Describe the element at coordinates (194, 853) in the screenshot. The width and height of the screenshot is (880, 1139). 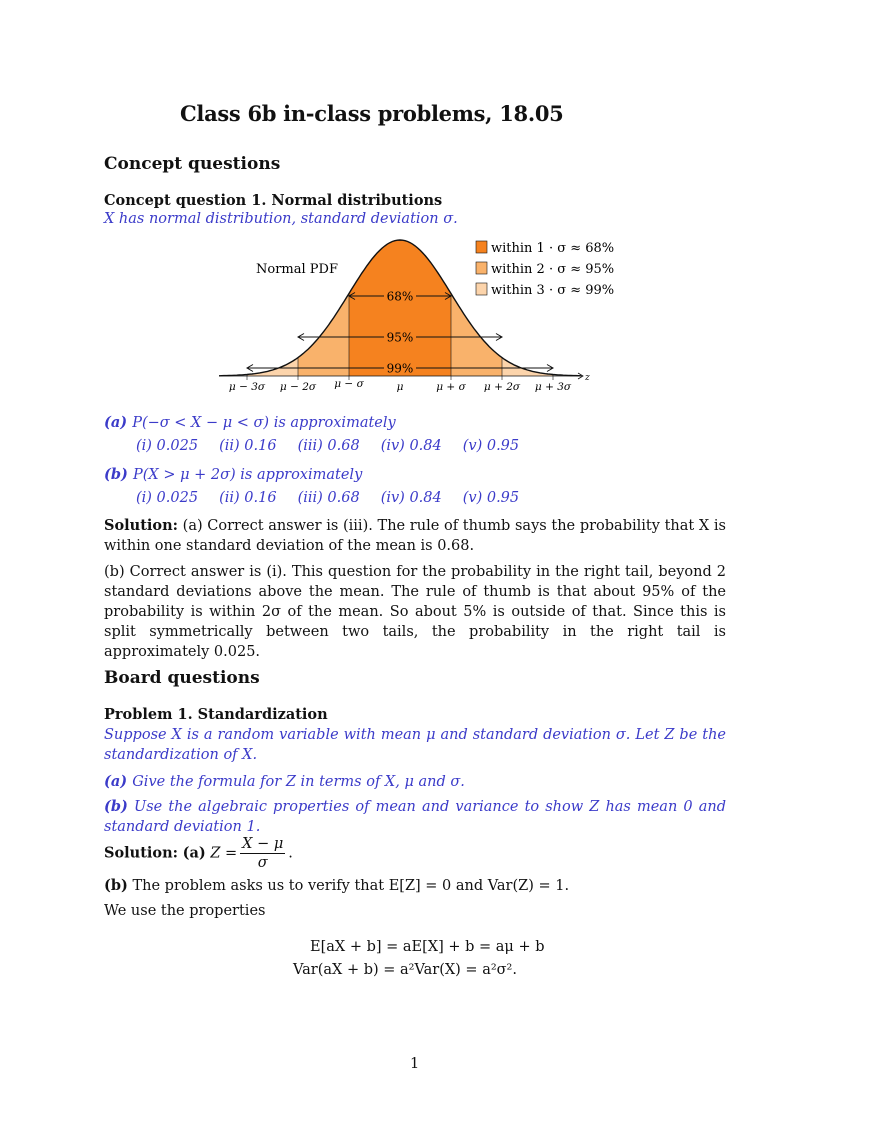
I see `solution-a-label: (a)` at that location.